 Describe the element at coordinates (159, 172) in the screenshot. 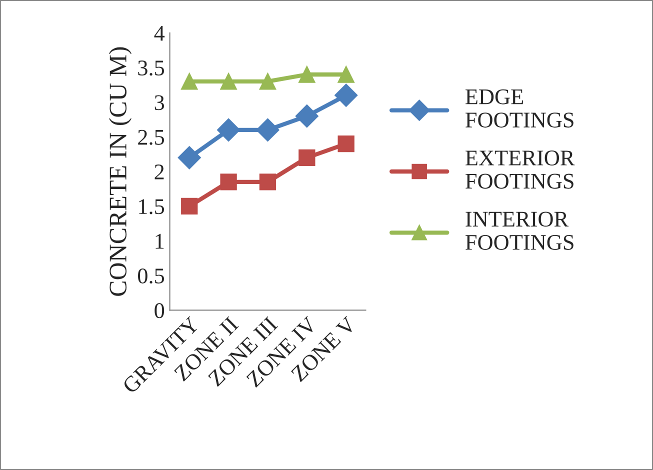

I see `y-tick-label: 2` at that location.